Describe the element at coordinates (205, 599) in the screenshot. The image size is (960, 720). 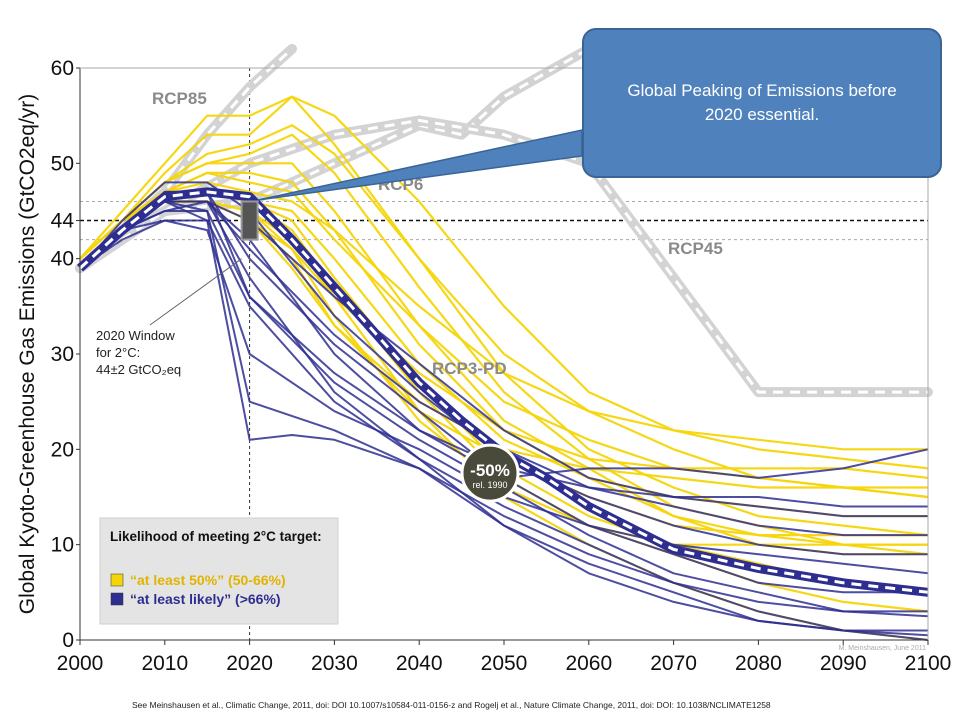
I see `legend-entry-label: “at least likely” (>66%)` at that location.